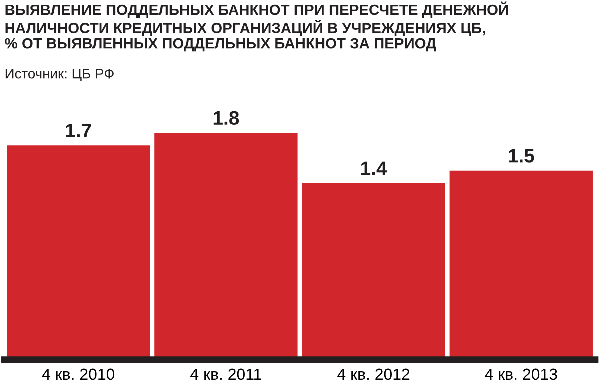 The height and width of the screenshot is (381, 600). I want to click on text: Источник: ЦБ РФ, so click(60, 75).